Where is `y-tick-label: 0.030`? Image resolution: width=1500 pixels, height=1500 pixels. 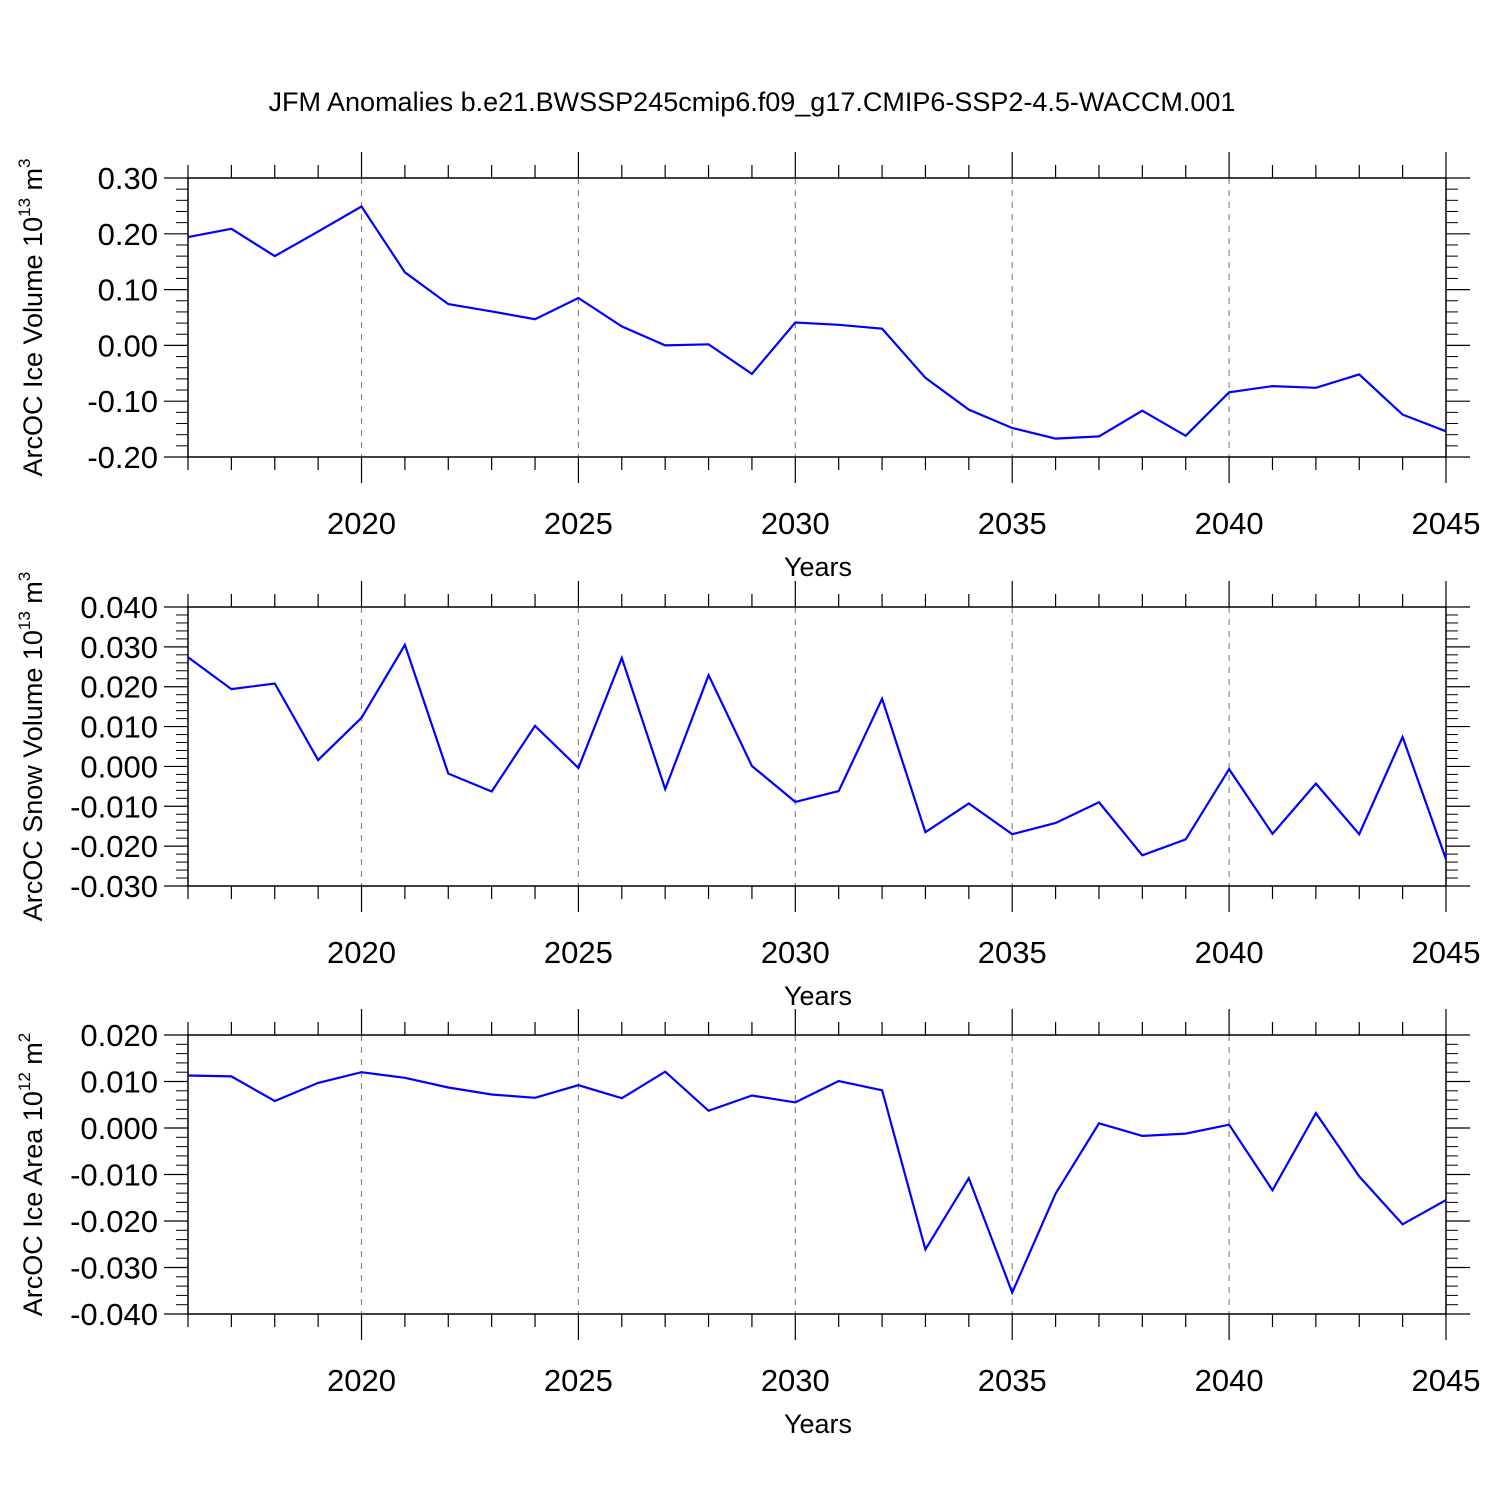 y-tick-label: 0.030 is located at coordinates (119, 647).